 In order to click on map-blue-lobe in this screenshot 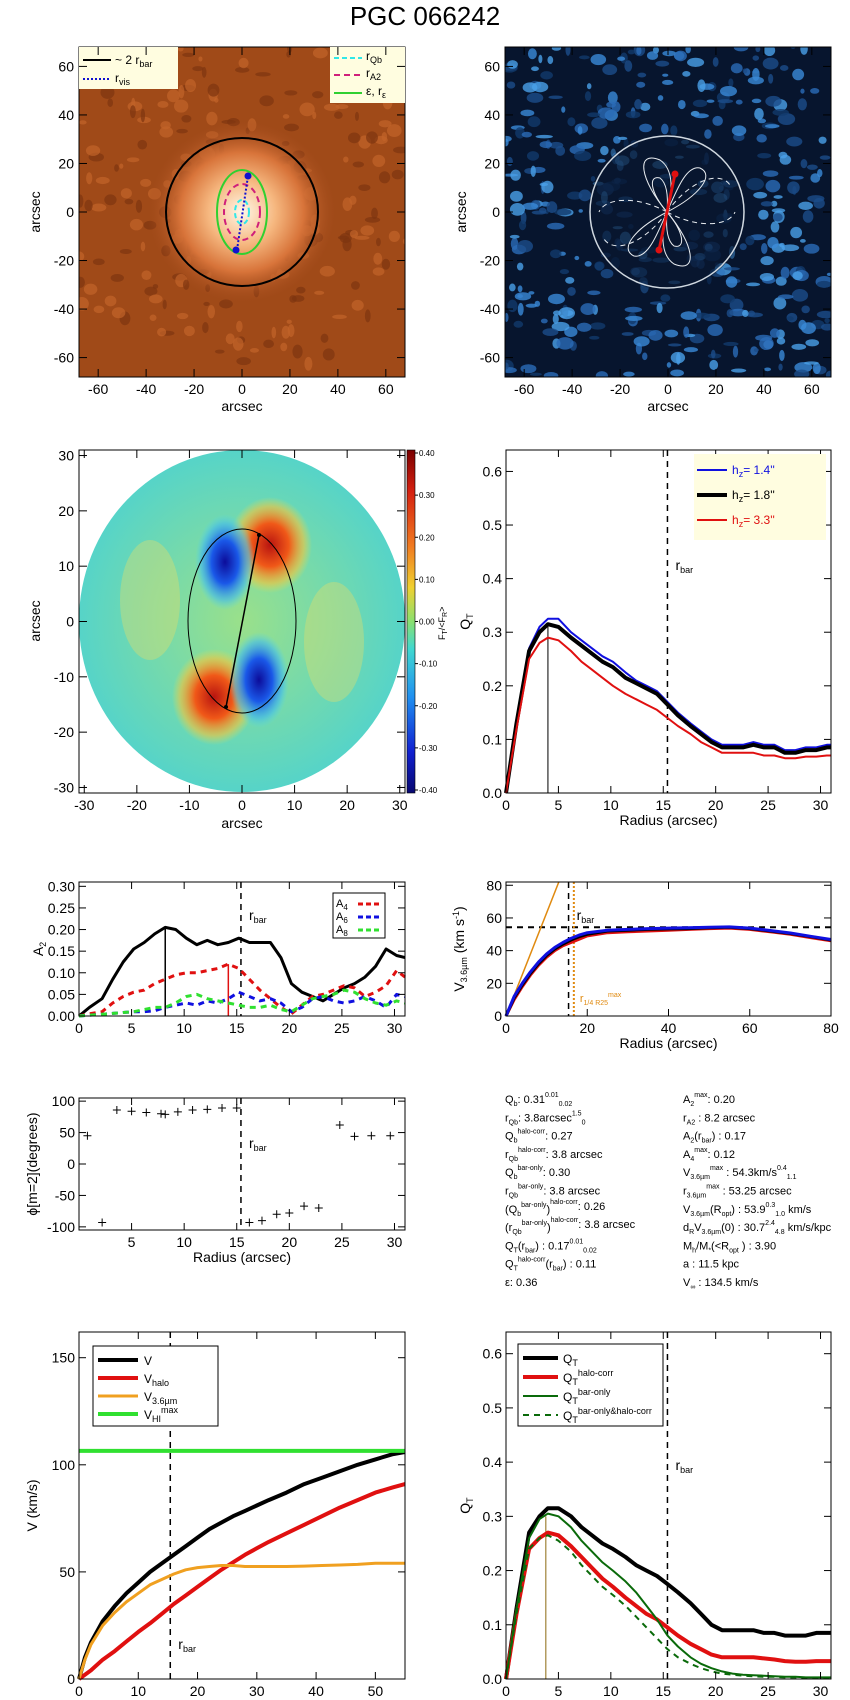, I will do `click(225, 562)`.